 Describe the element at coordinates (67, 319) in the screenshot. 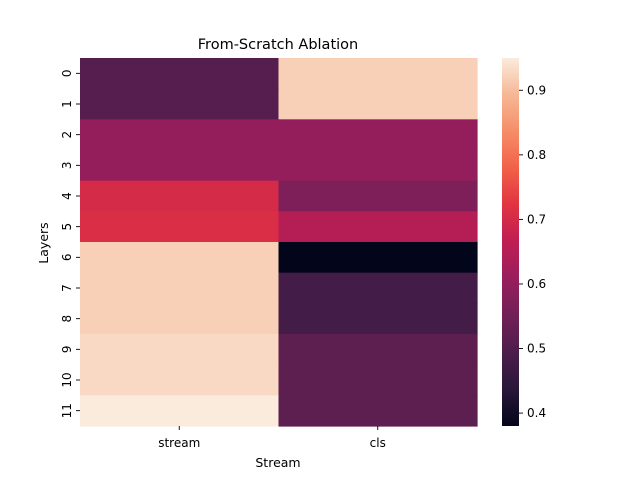

I see `y-tick-label: 8` at that location.